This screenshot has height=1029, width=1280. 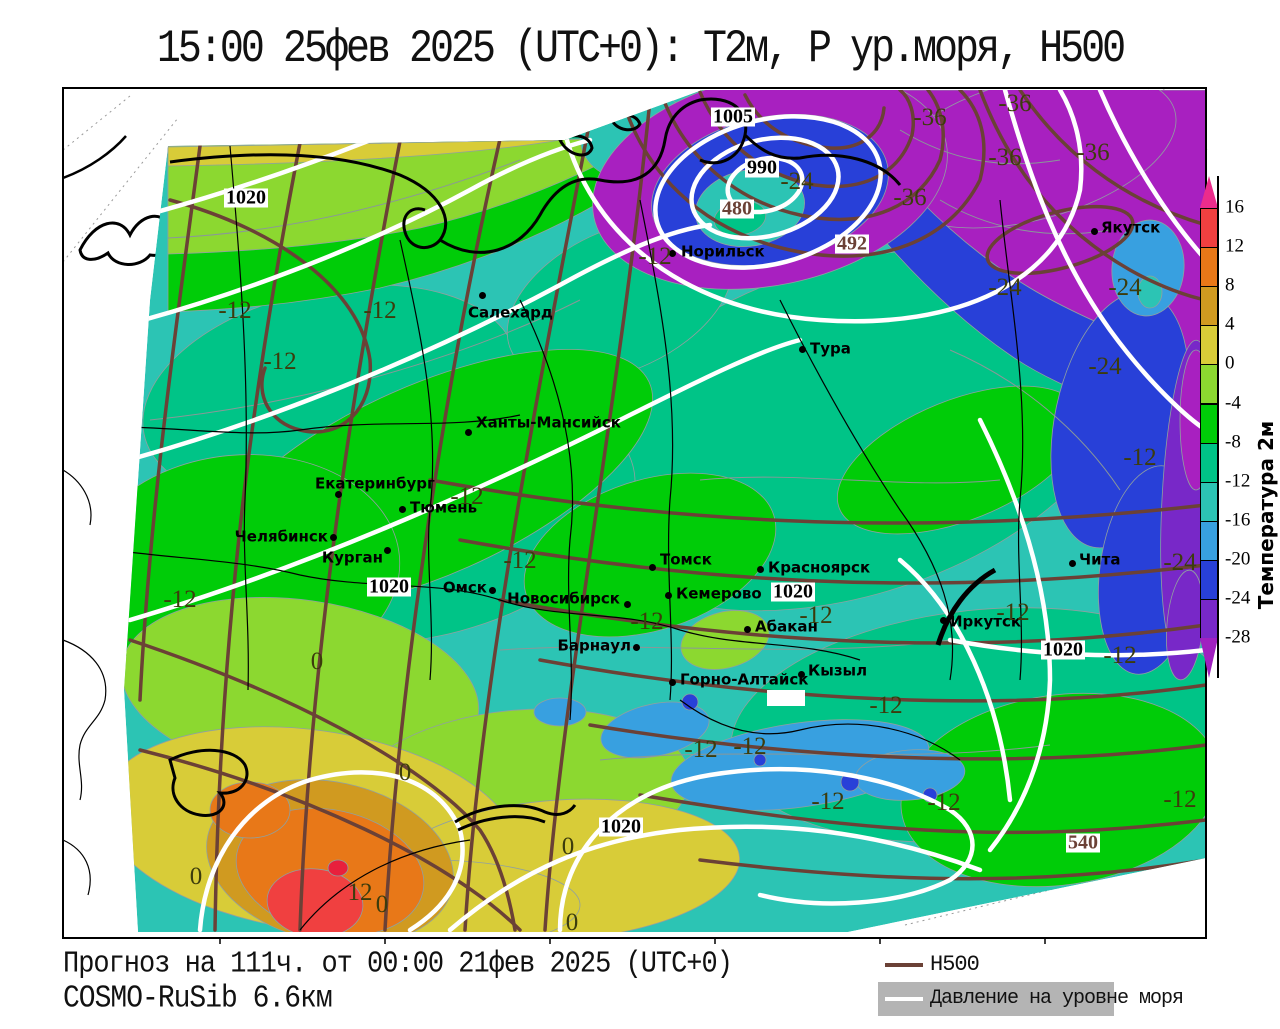 What do you see at coordinates (904, 965) in the screenshot?
I see `h500-line-sample` at bounding box center [904, 965].